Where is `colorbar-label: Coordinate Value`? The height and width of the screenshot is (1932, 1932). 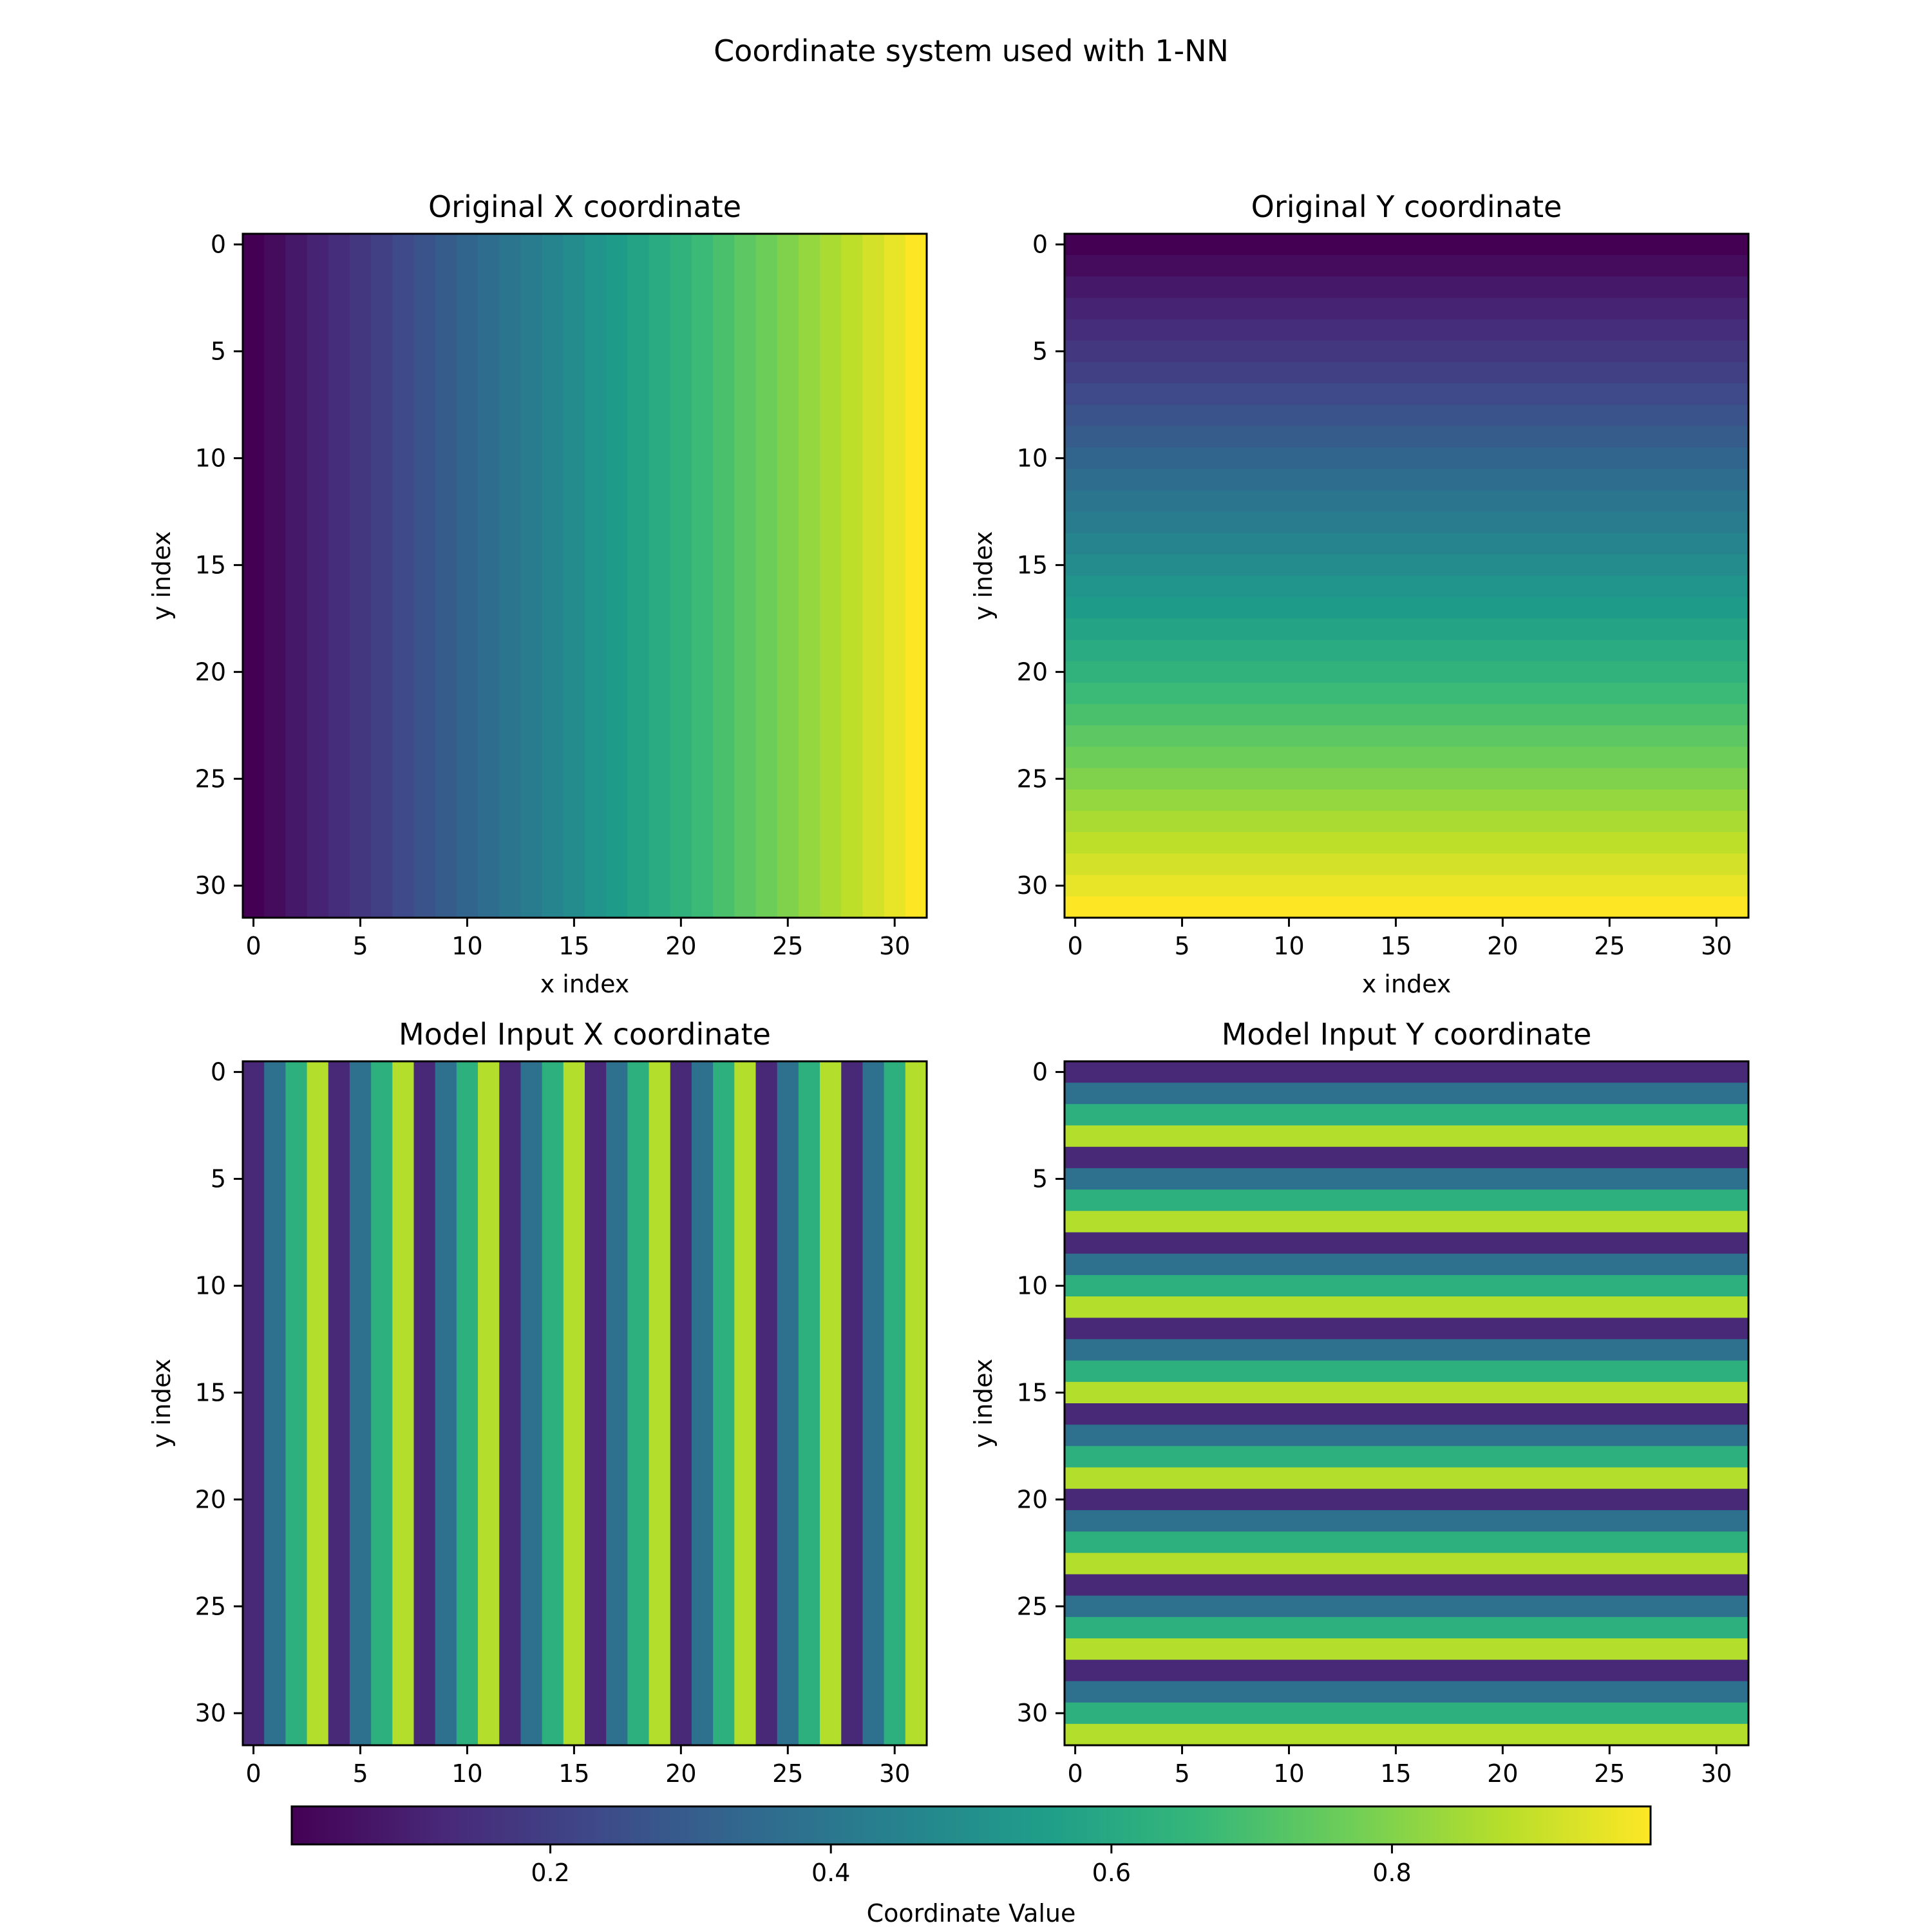
colorbar-label: Coordinate Value is located at coordinates (972, 1913).